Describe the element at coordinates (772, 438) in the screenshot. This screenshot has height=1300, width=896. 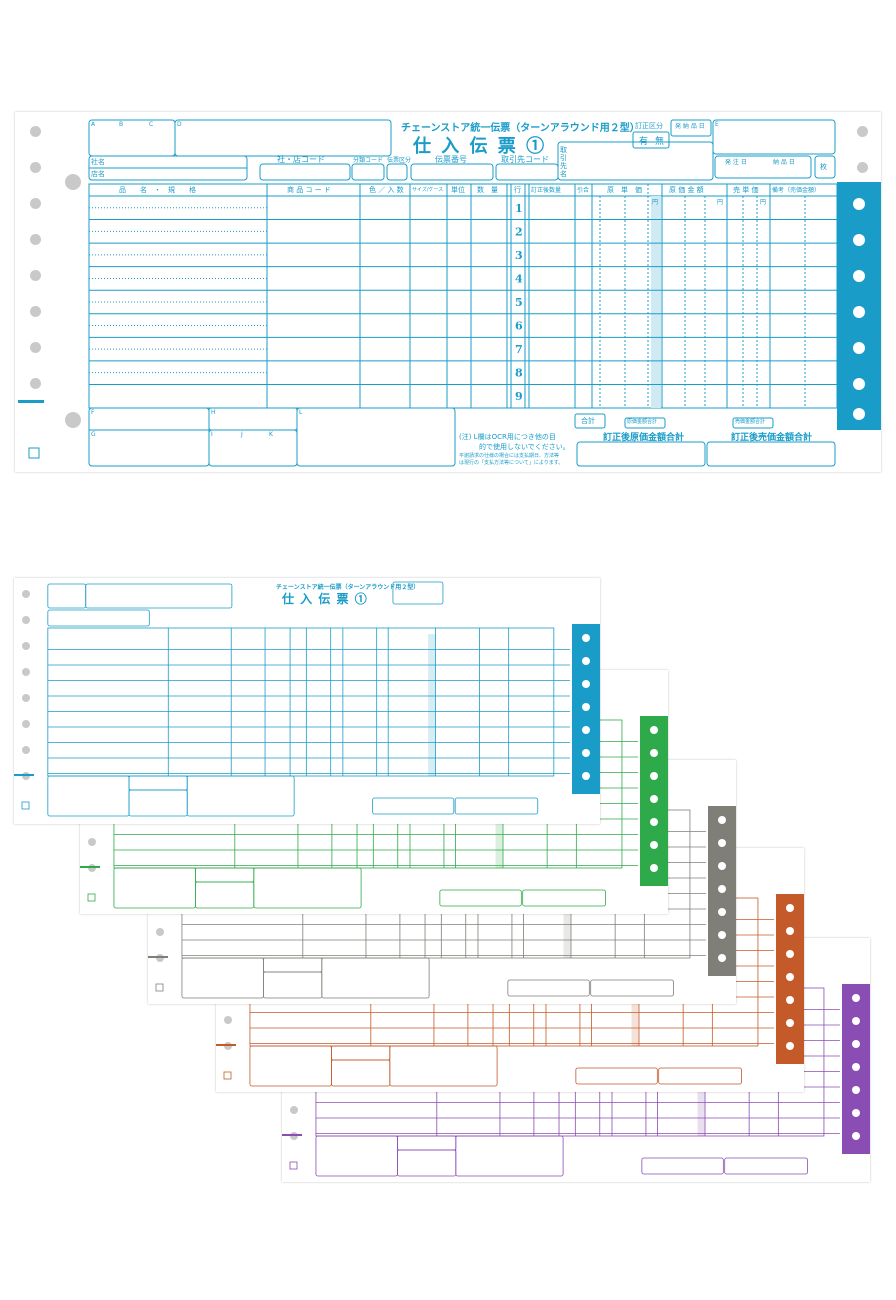
I see `corrected-sale-total: 訂正後売価金額合計` at that location.